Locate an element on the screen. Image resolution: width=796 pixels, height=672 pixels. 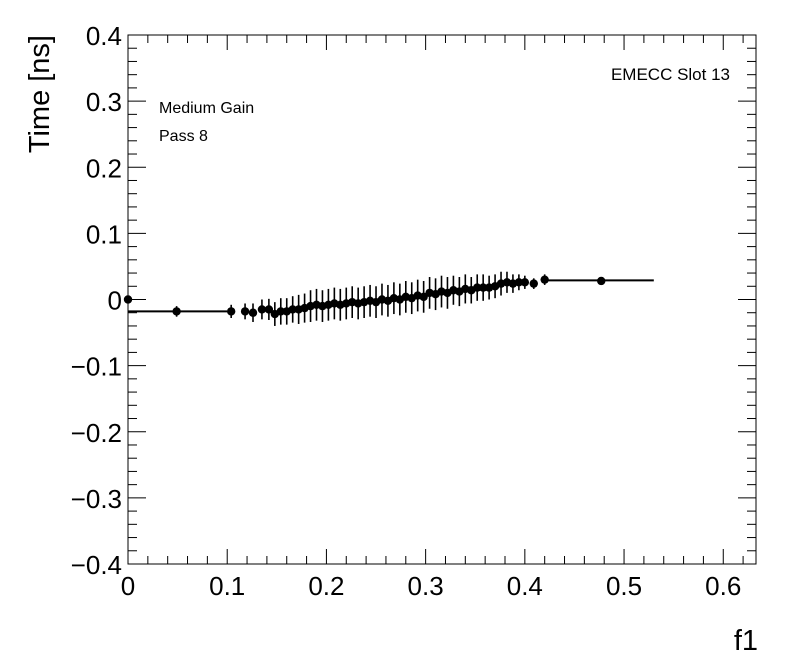
y-tick-label: 0.1 is located at coordinates (104, 234).